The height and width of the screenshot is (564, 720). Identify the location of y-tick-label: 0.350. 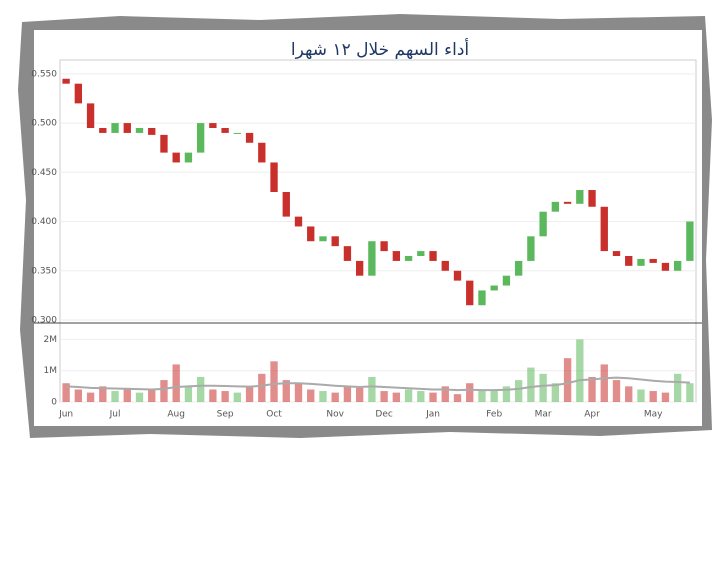
(44, 271).